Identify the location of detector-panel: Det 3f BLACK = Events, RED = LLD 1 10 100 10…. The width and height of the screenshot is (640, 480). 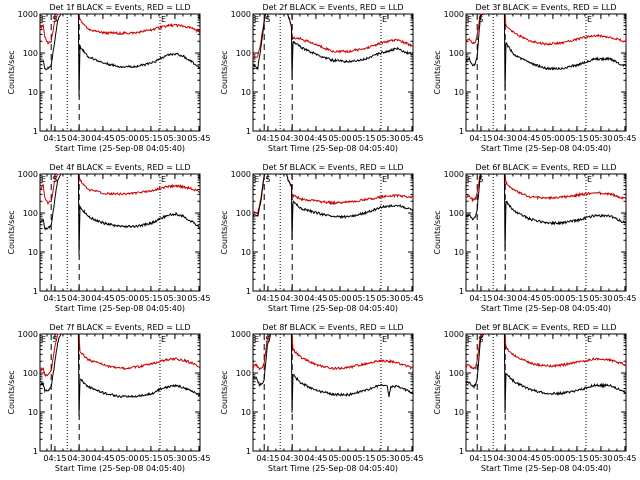
(534, 78).